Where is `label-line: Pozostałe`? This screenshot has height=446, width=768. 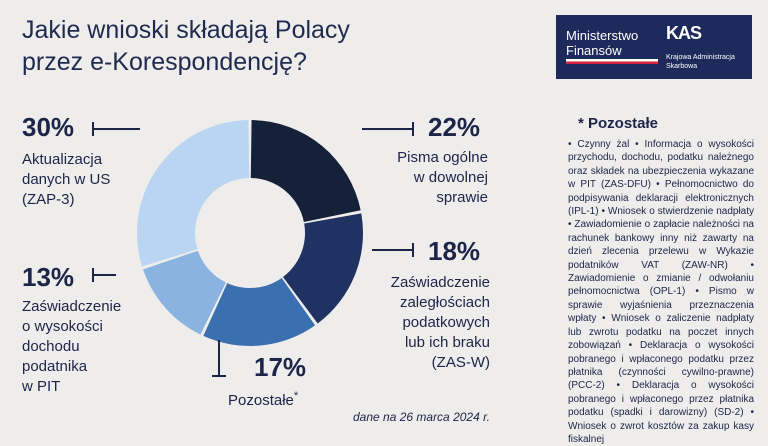 label-line: Pozostałe is located at coordinates (261, 400).